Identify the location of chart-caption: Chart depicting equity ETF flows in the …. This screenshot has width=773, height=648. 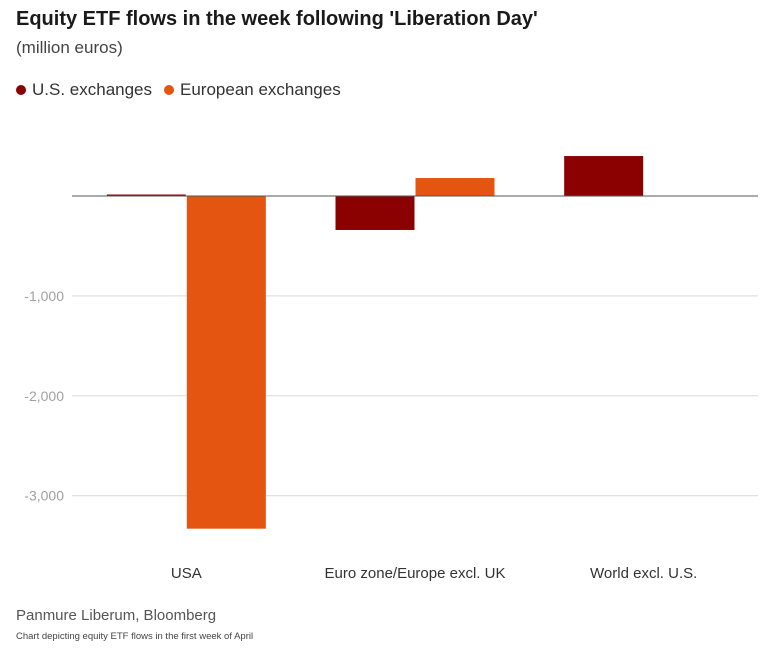
(135, 636).